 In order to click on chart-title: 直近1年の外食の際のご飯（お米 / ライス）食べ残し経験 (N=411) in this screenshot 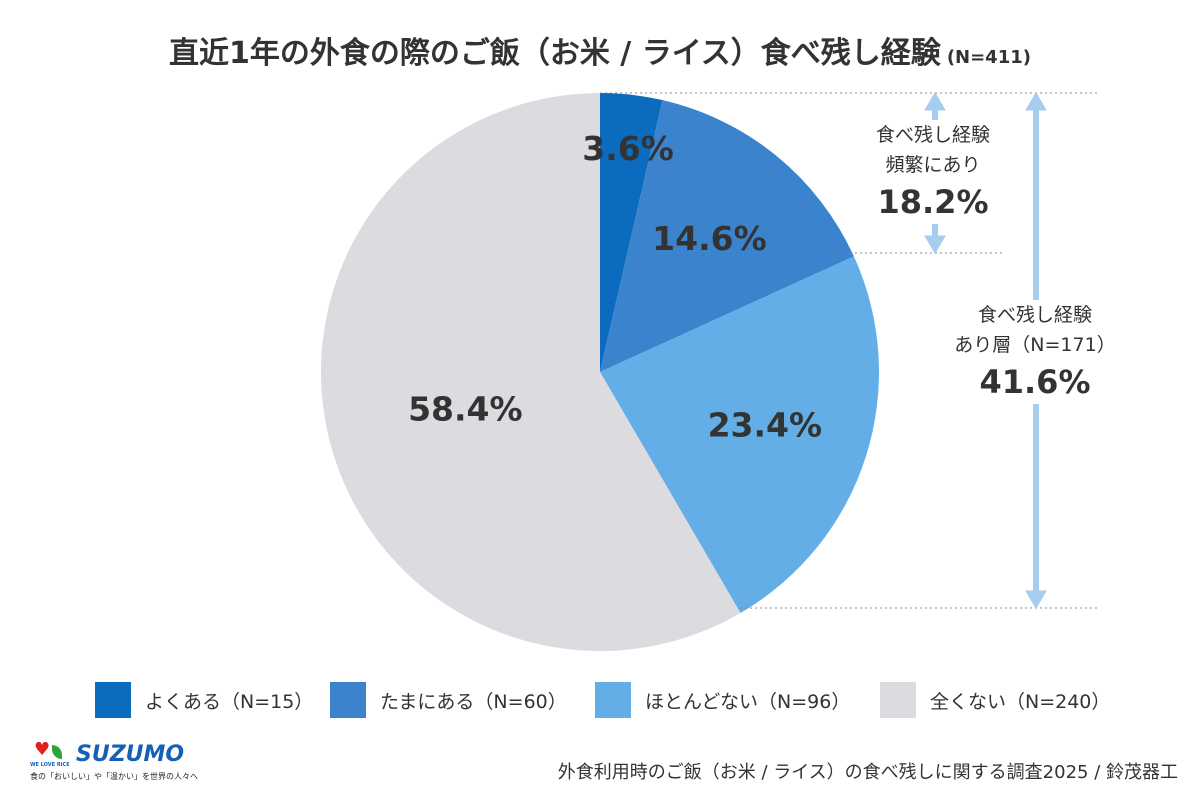, I will do `click(600, 50)`.